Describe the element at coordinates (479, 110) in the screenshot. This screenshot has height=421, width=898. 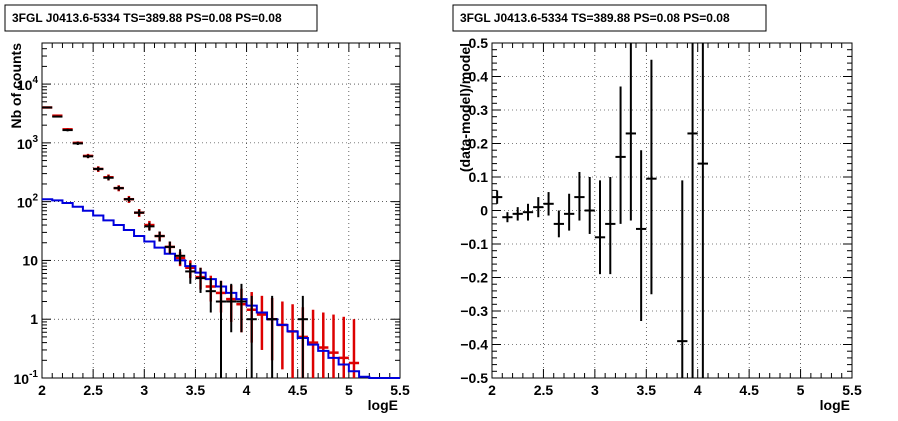
I see `y-tick-label: 0.3` at that location.